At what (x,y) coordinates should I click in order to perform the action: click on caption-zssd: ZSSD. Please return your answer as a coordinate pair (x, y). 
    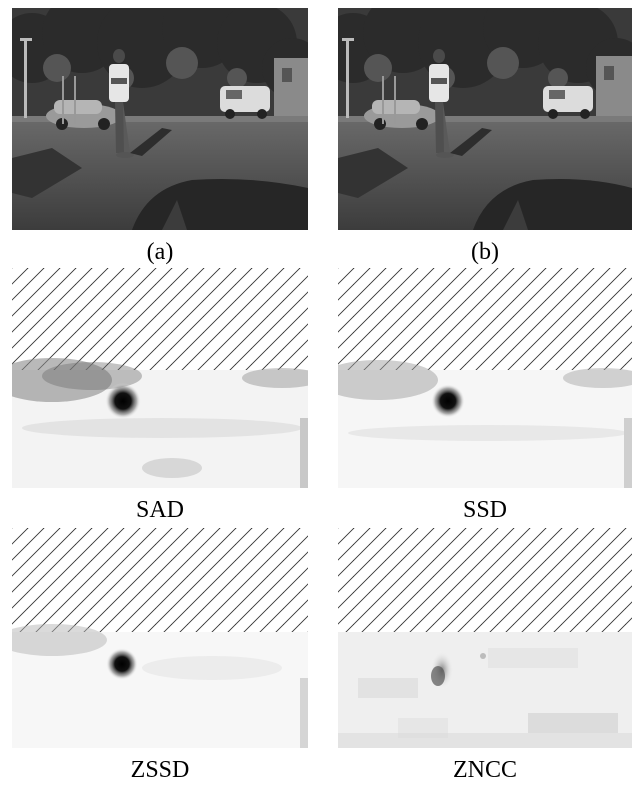
    Looking at the image, I should click on (160, 770).